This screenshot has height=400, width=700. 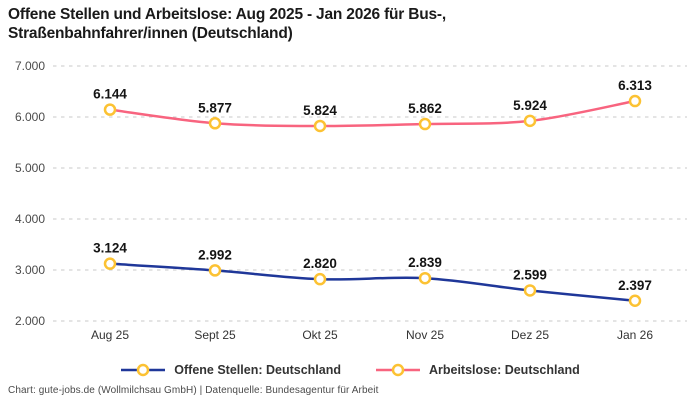 I want to click on legend-item-arbeitslose: Arbeitslose: Deutschland, so click(x=477, y=370).